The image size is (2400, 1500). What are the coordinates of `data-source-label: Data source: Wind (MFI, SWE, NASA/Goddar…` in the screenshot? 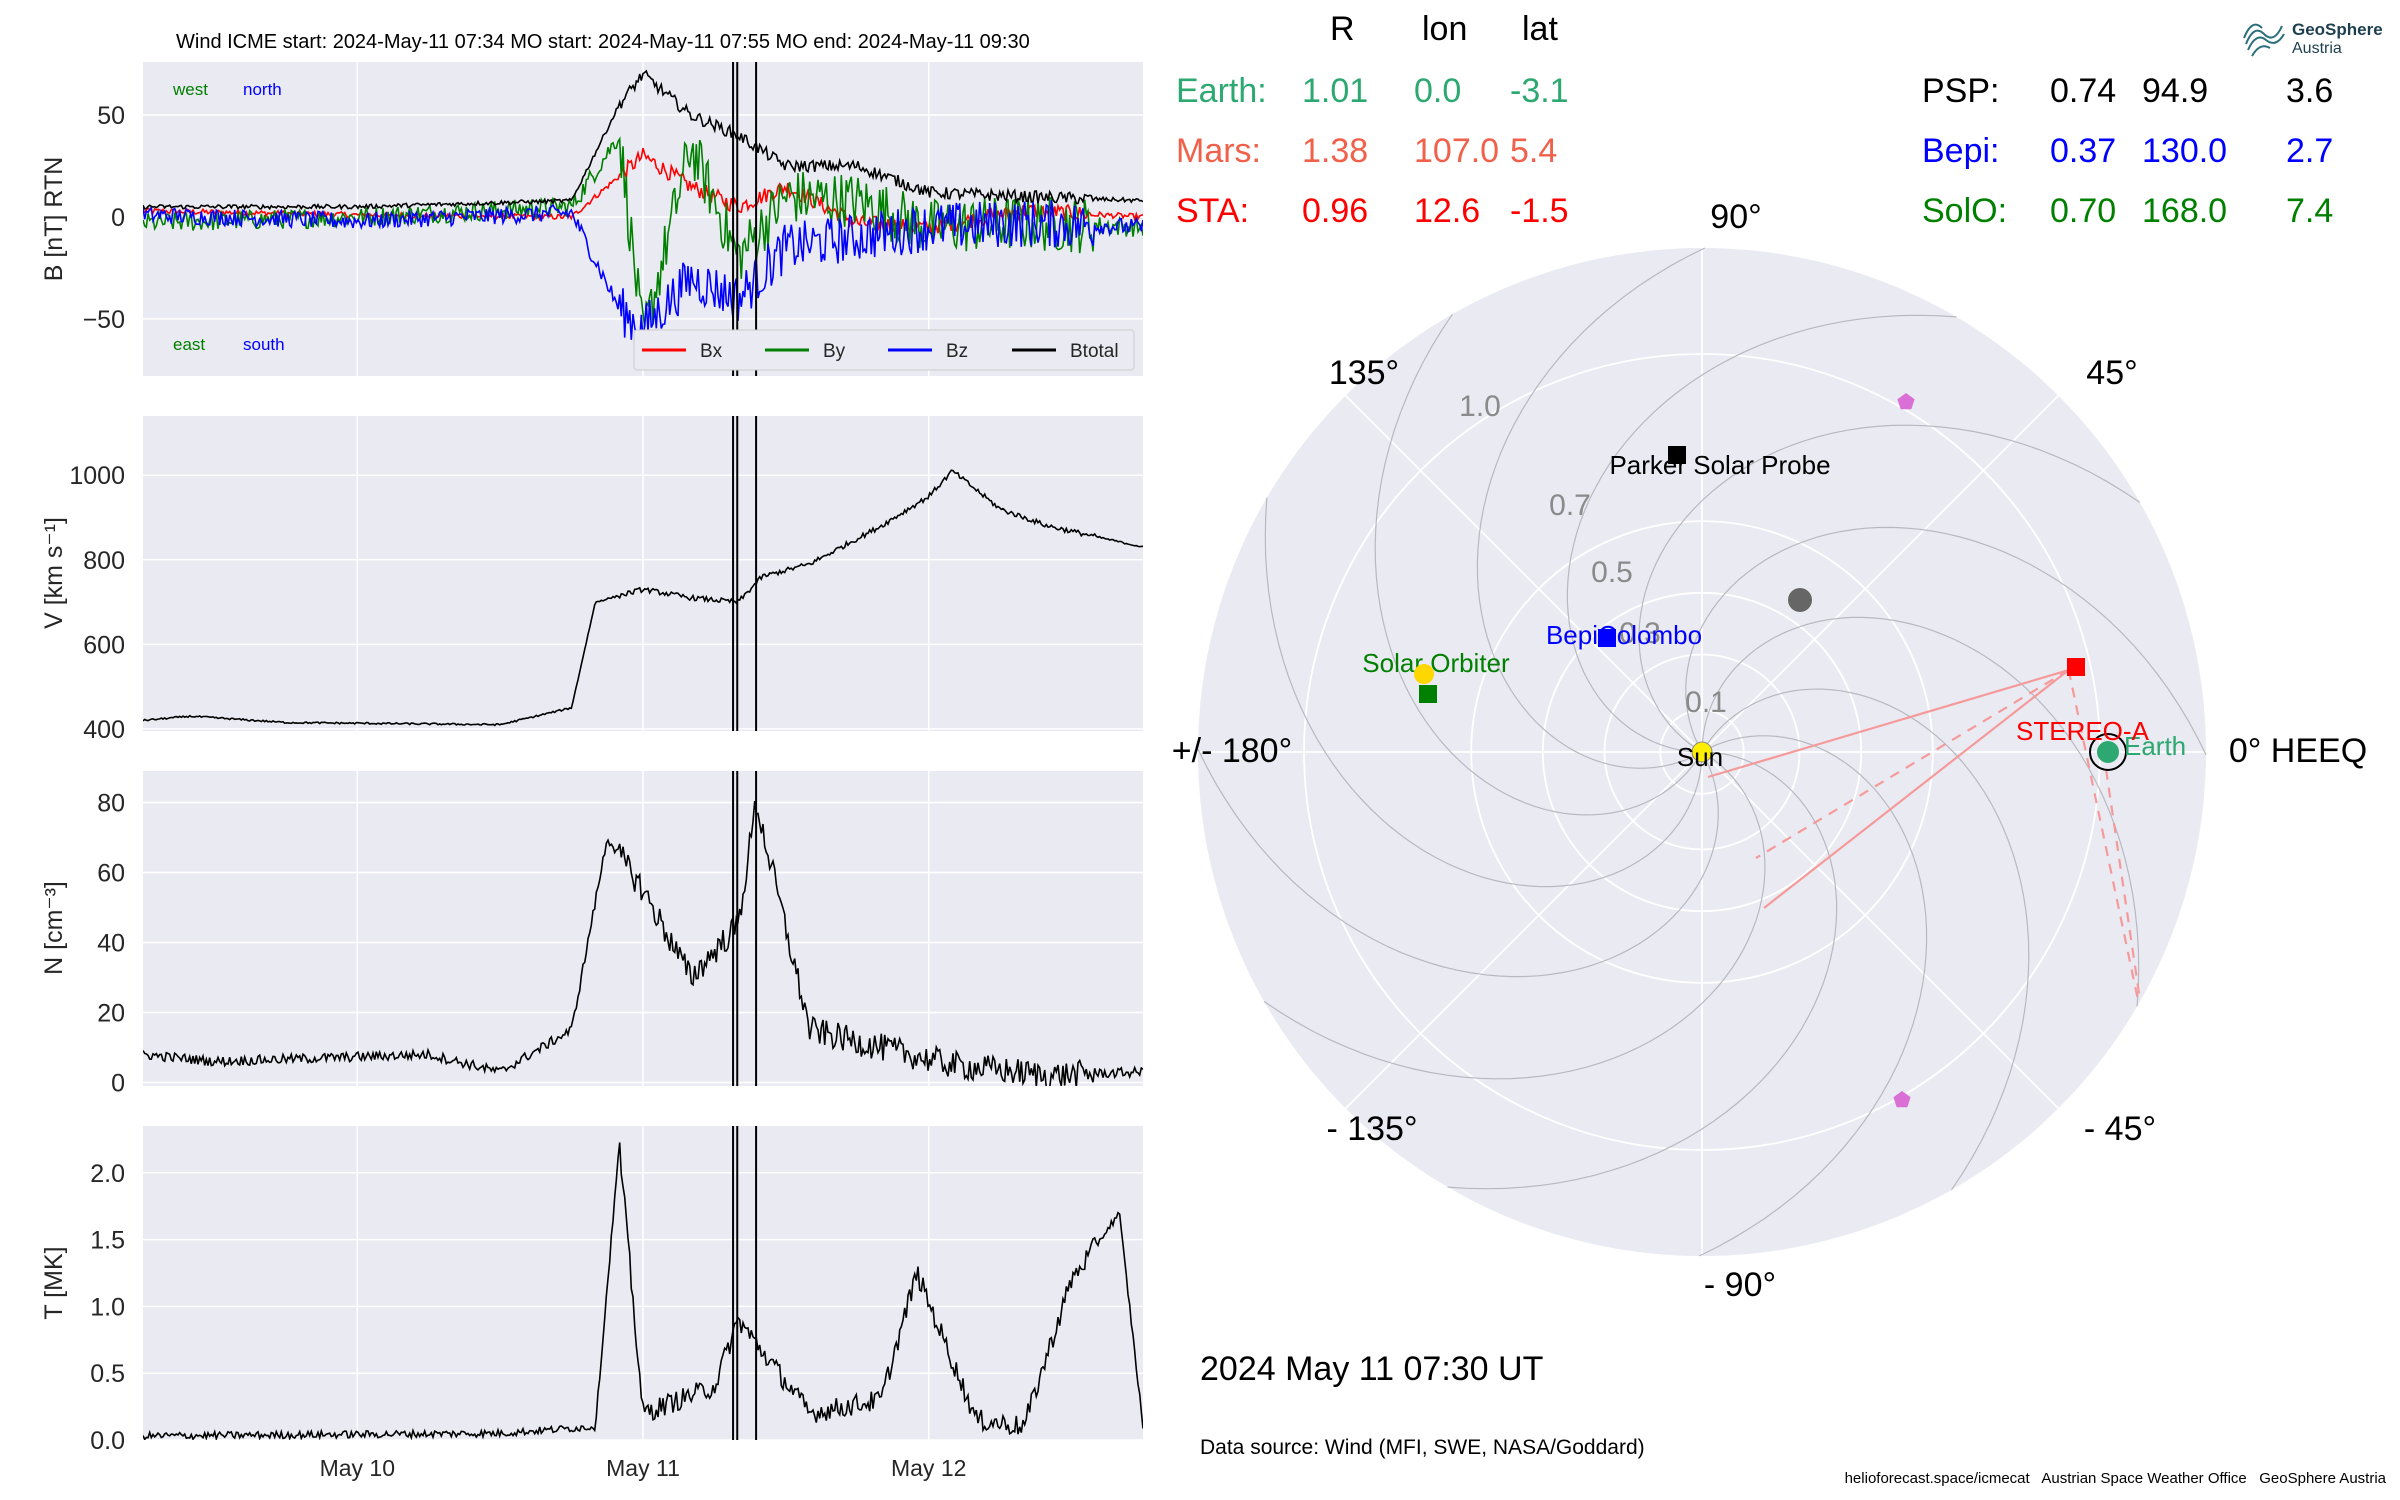 It's located at (1422, 1447).